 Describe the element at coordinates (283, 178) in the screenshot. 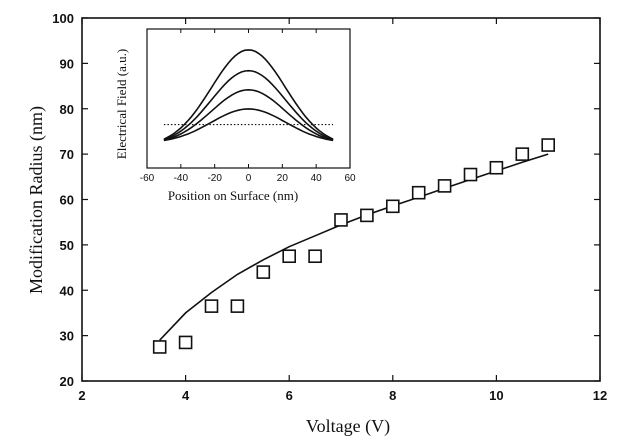

I see `inset-x-tick-label: 20` at that location.